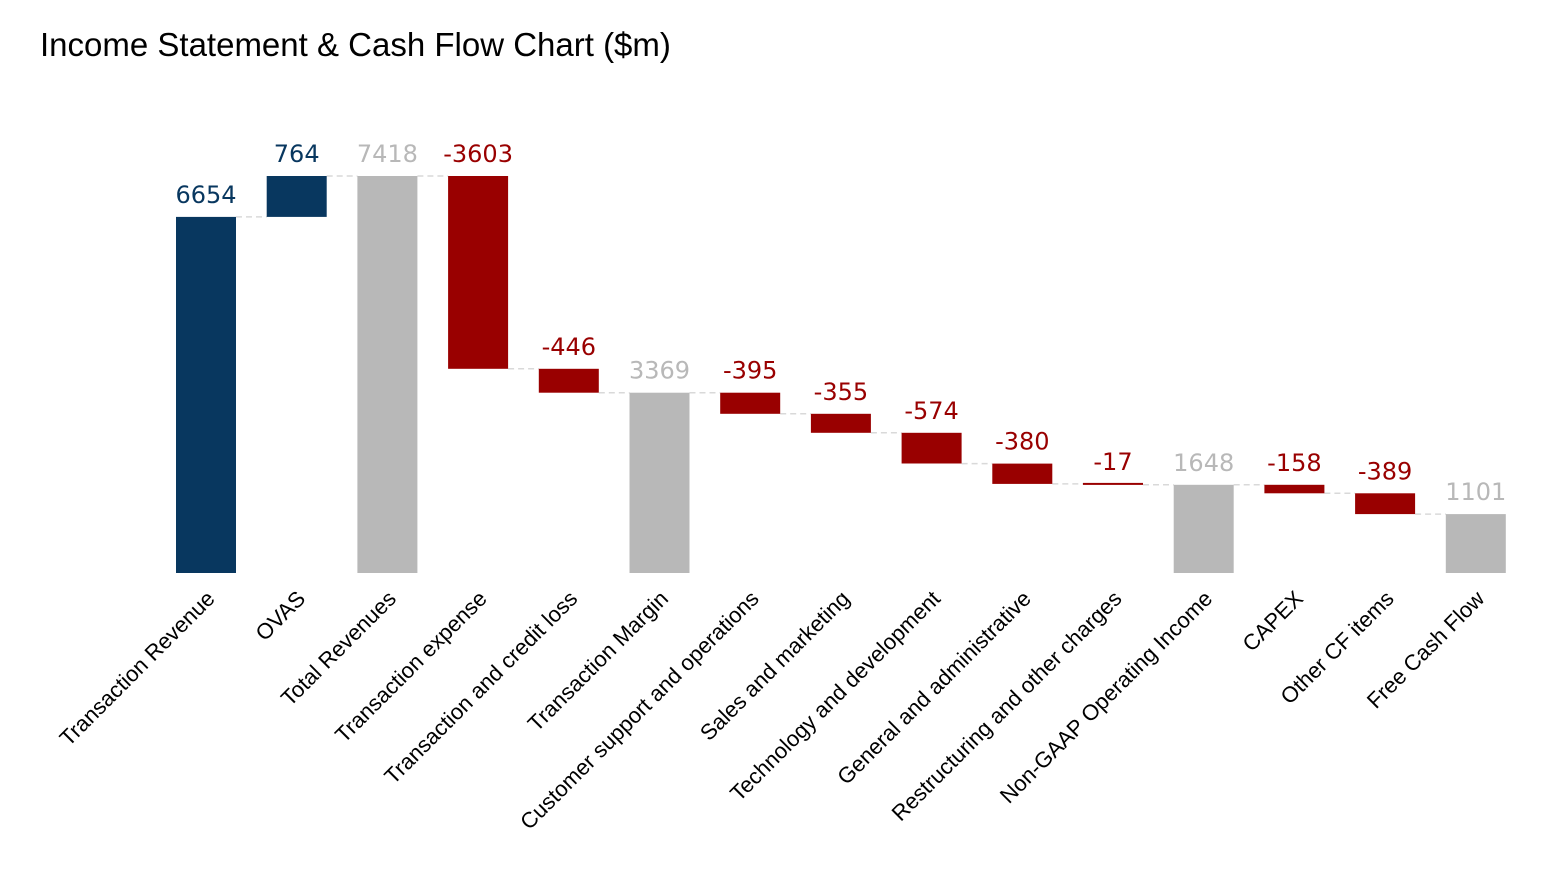  Describe the element at coordinates (1294, 463) in the screenshot. I see `data-label-12: -158` at that location.